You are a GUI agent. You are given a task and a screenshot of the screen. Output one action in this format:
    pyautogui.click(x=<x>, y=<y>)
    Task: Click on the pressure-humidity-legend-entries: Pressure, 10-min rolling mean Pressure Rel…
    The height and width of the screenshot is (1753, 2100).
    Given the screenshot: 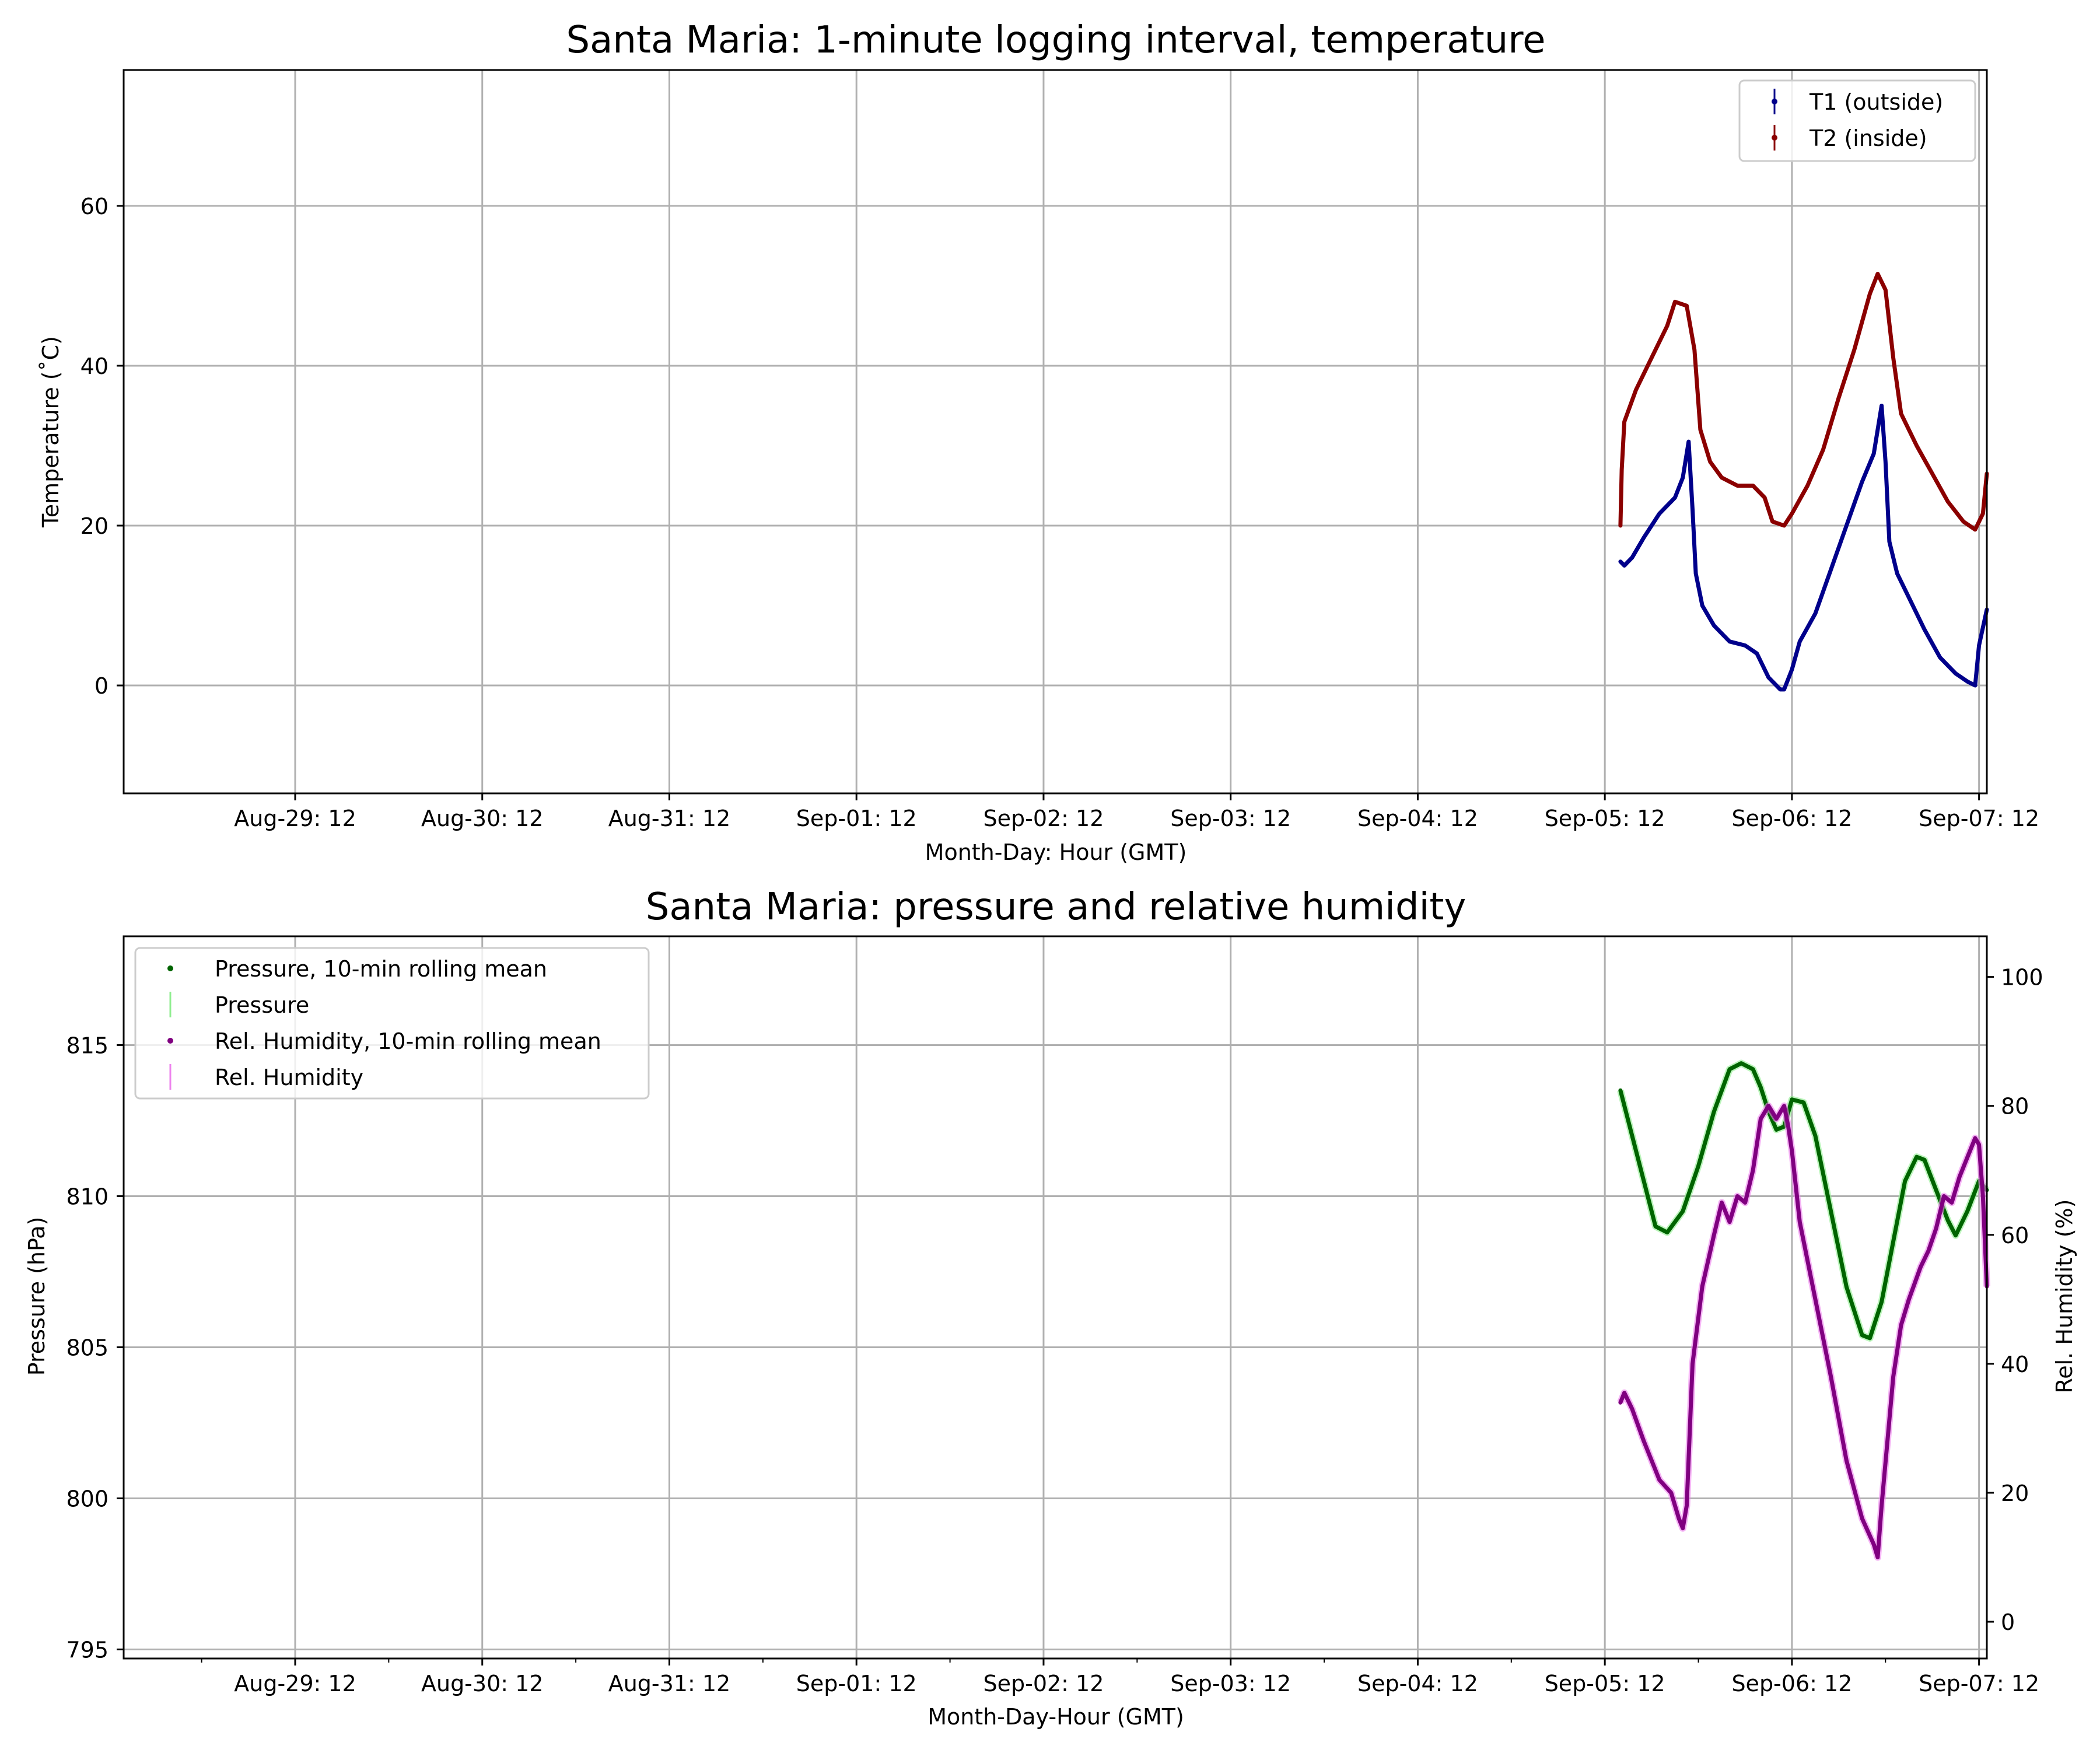 What is the action you would take?
    pyautogui.click(x=384, y=1023)
    